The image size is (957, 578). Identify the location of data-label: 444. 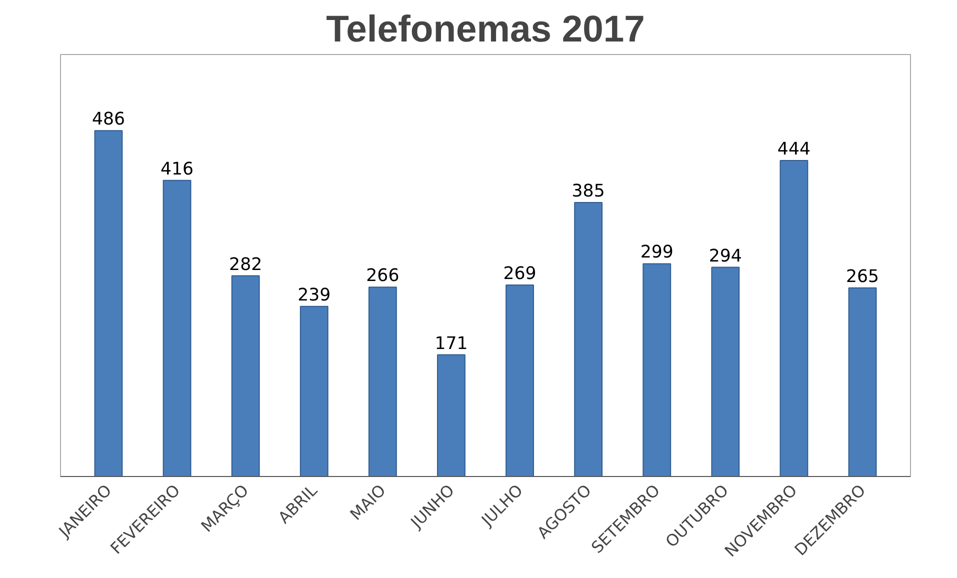
(794, 149).